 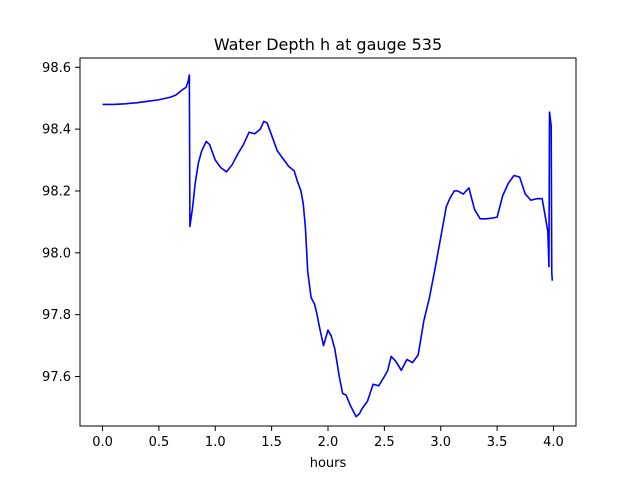 What do you see at coordinates (56, 315) in the screenshot?
I see `y-tick-label: 97.8` at bounding box center [56, 315].